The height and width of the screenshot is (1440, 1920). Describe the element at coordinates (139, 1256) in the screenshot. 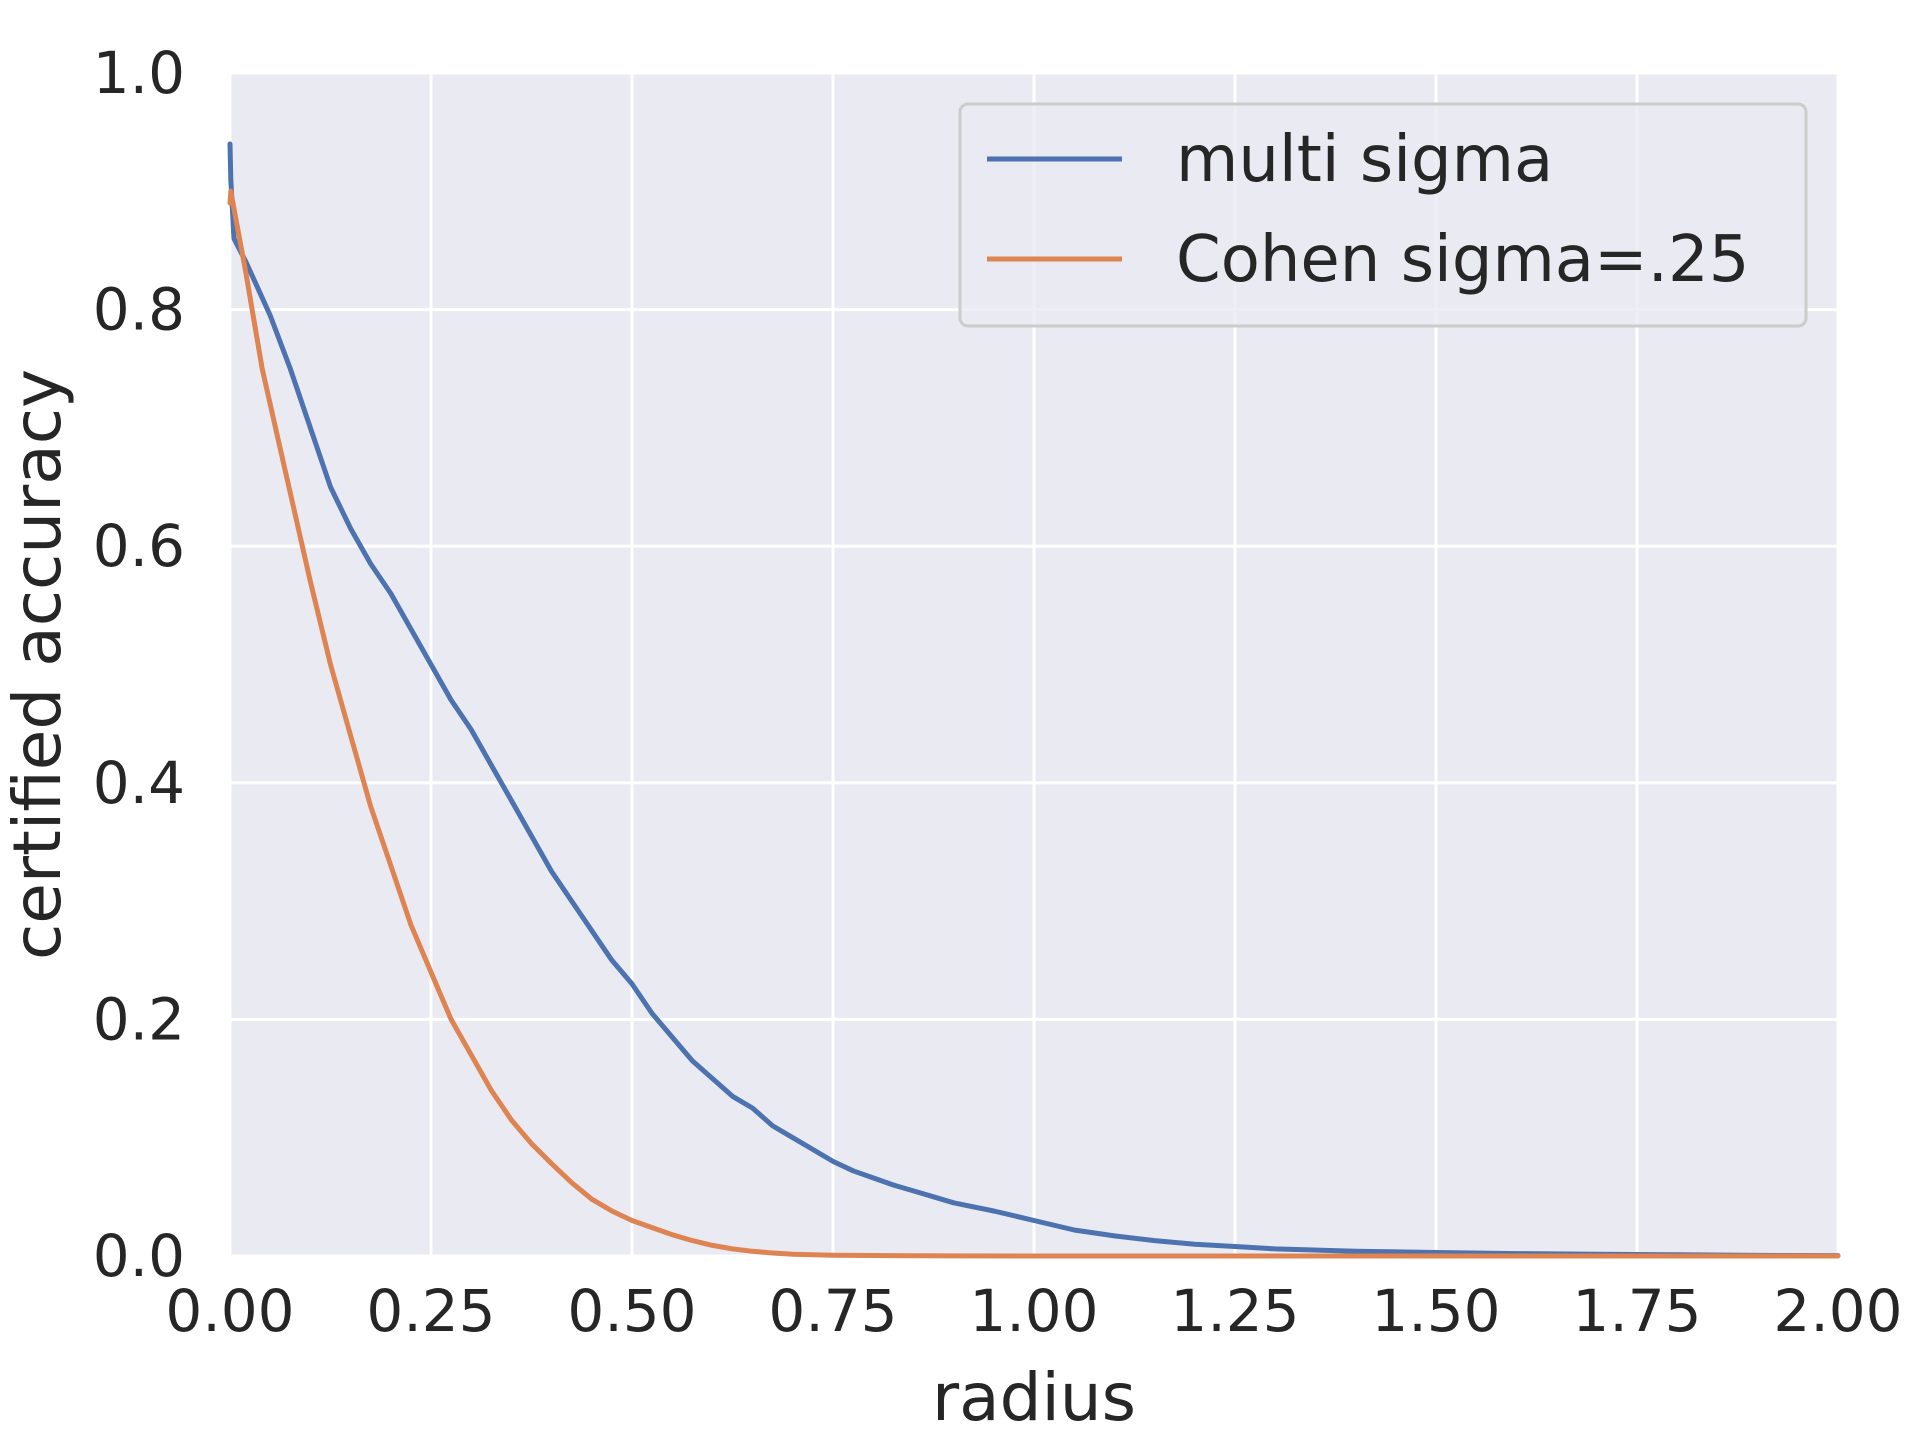

I see `y-tick-label: 0.0` at that location.